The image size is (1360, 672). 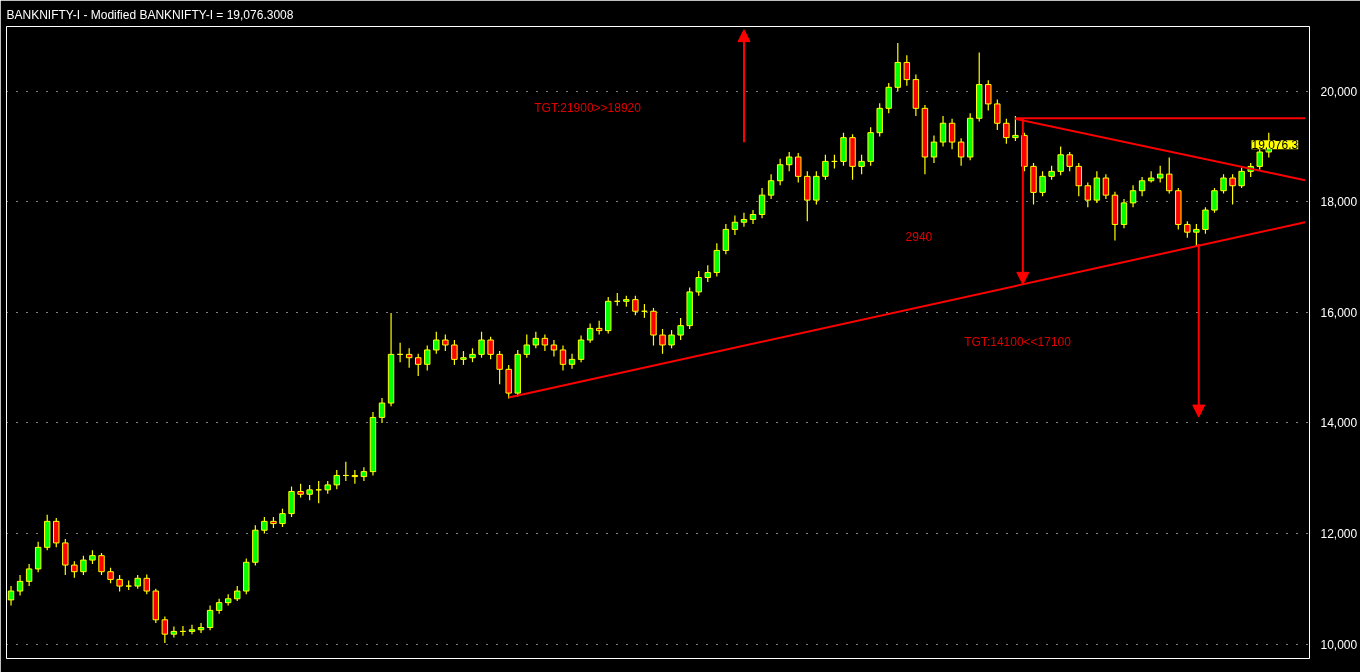 I want to click on annotation: 2940, so click(x=919, y=237).